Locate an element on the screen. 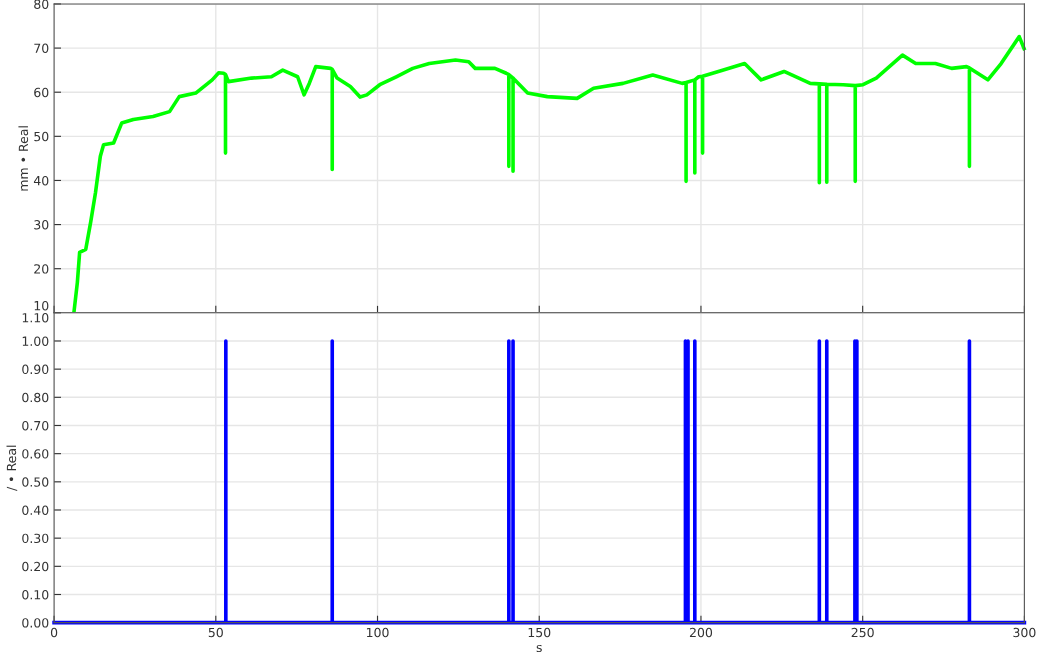 The image size is (1040, 661). y-tick-label: 0.50 is located at coordinates (35, 482).